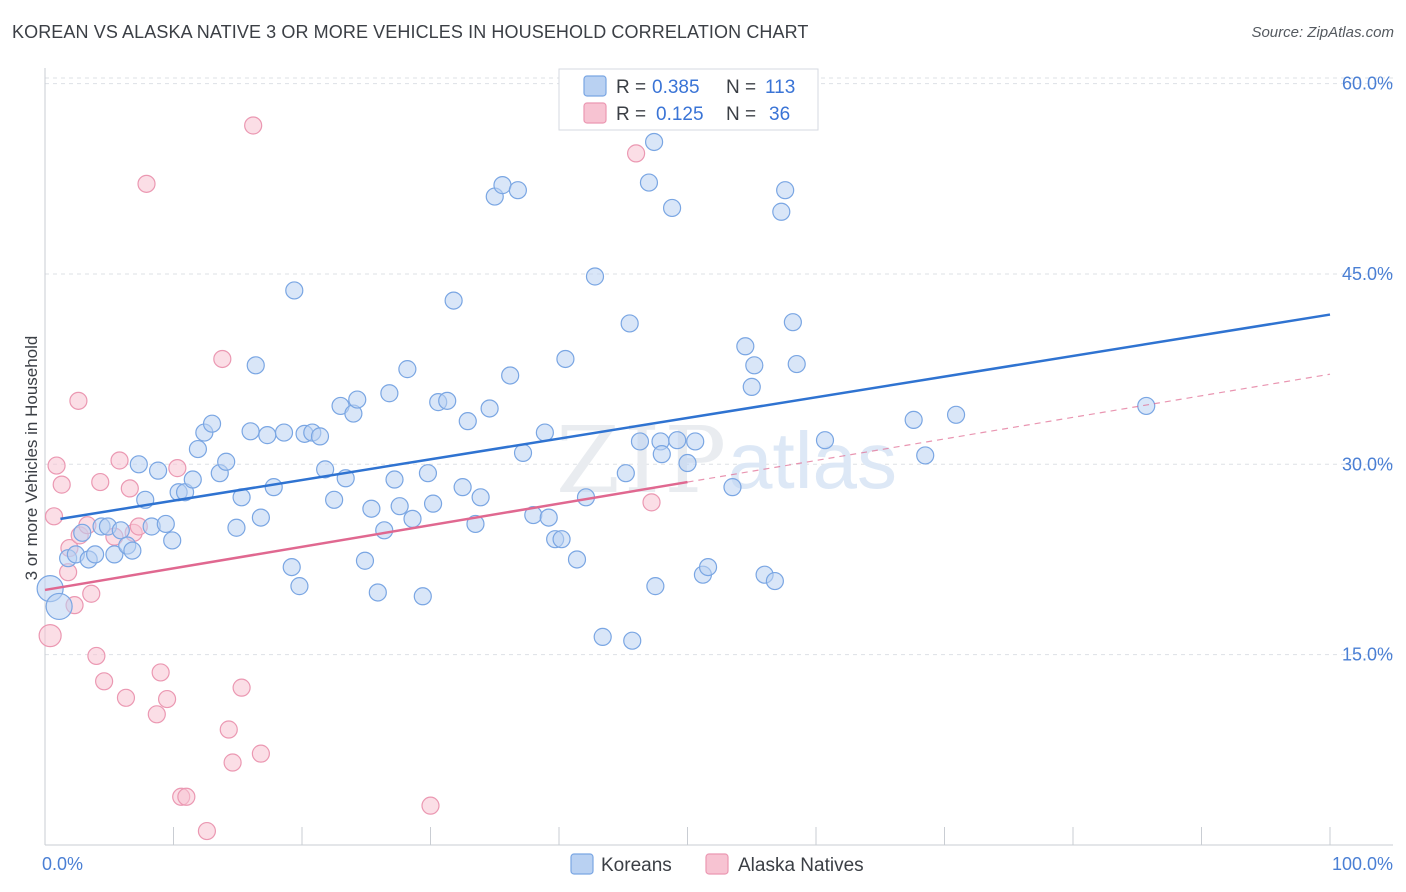 Image resolution: width=1406 pixels, height=892 pixels. I want to click on y-tick-label: 30.0%, so click(1367, 464).